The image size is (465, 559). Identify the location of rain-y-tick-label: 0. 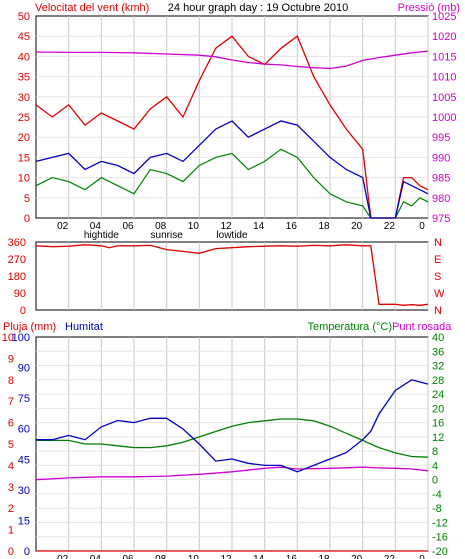
(11, 552).